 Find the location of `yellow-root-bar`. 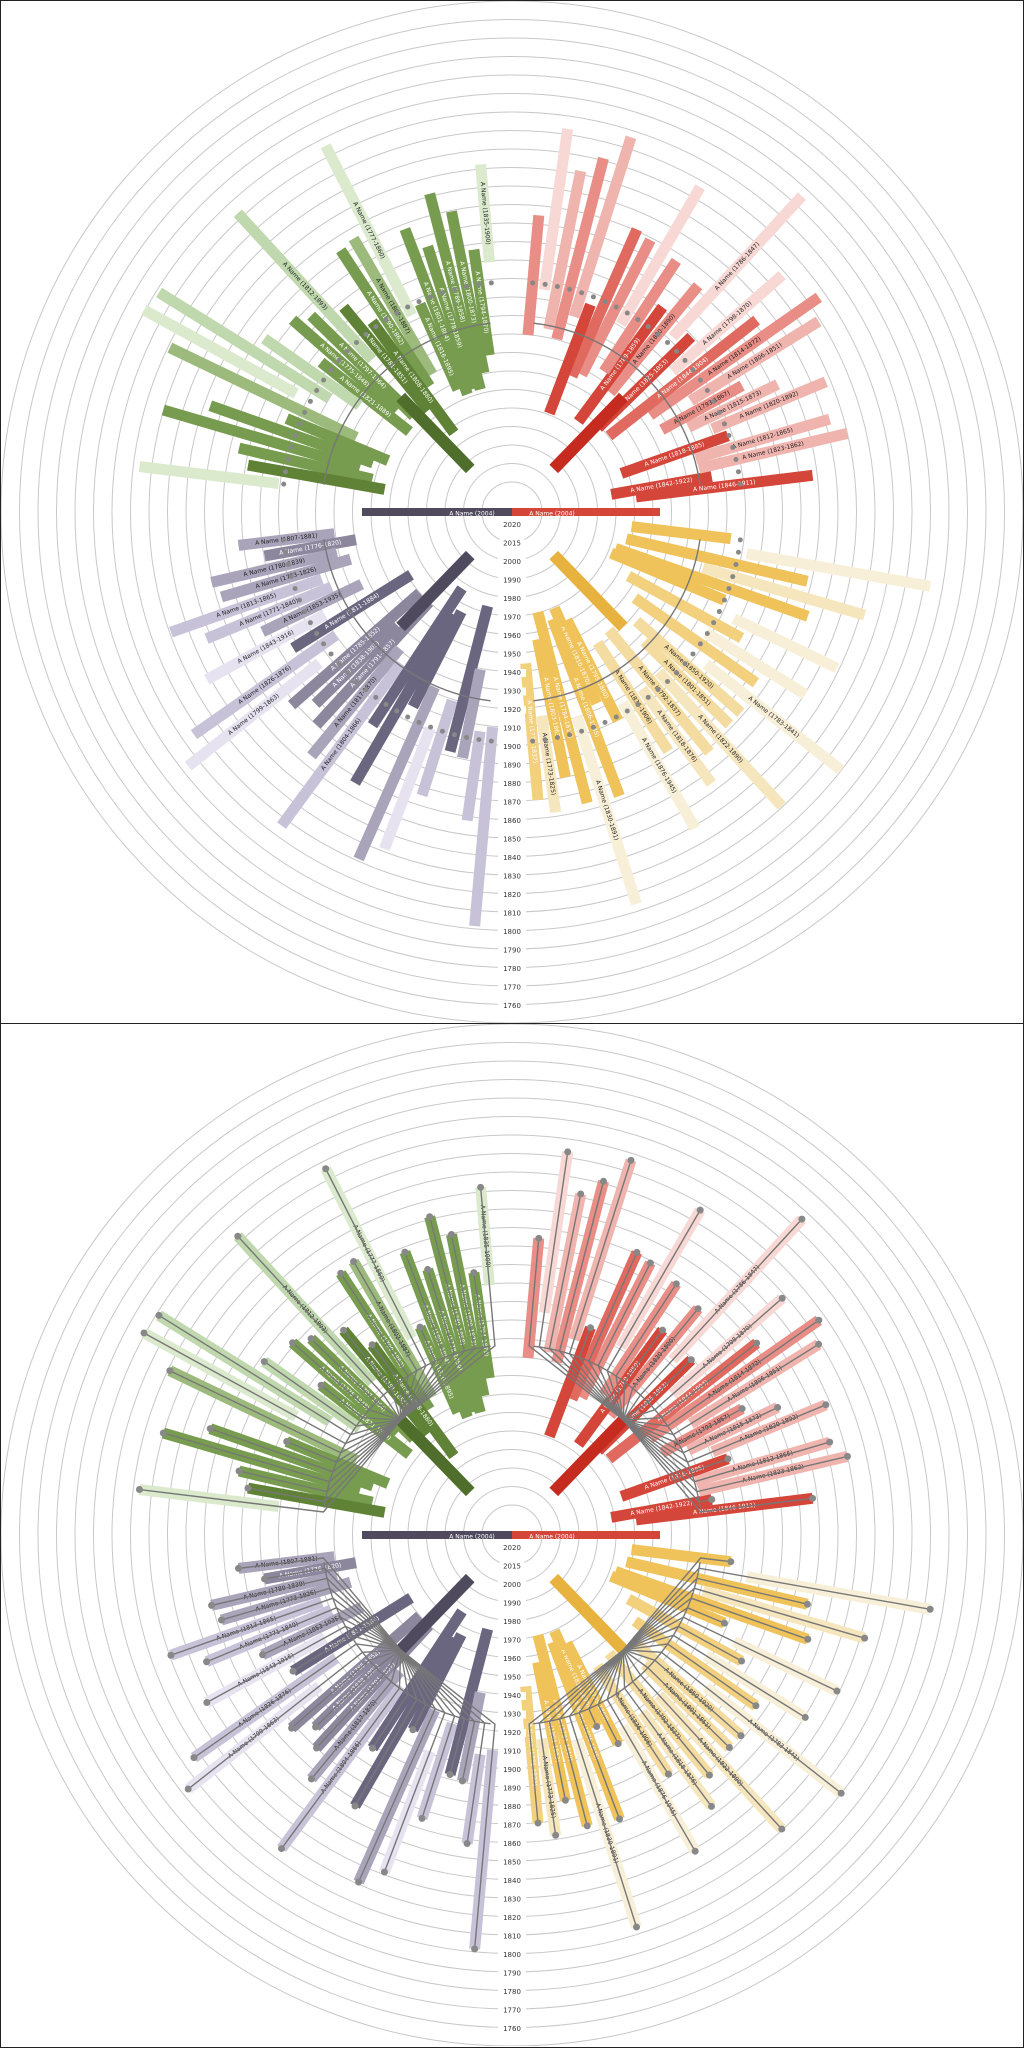

yellow-root-bar is located at coordinates (588, 1614).